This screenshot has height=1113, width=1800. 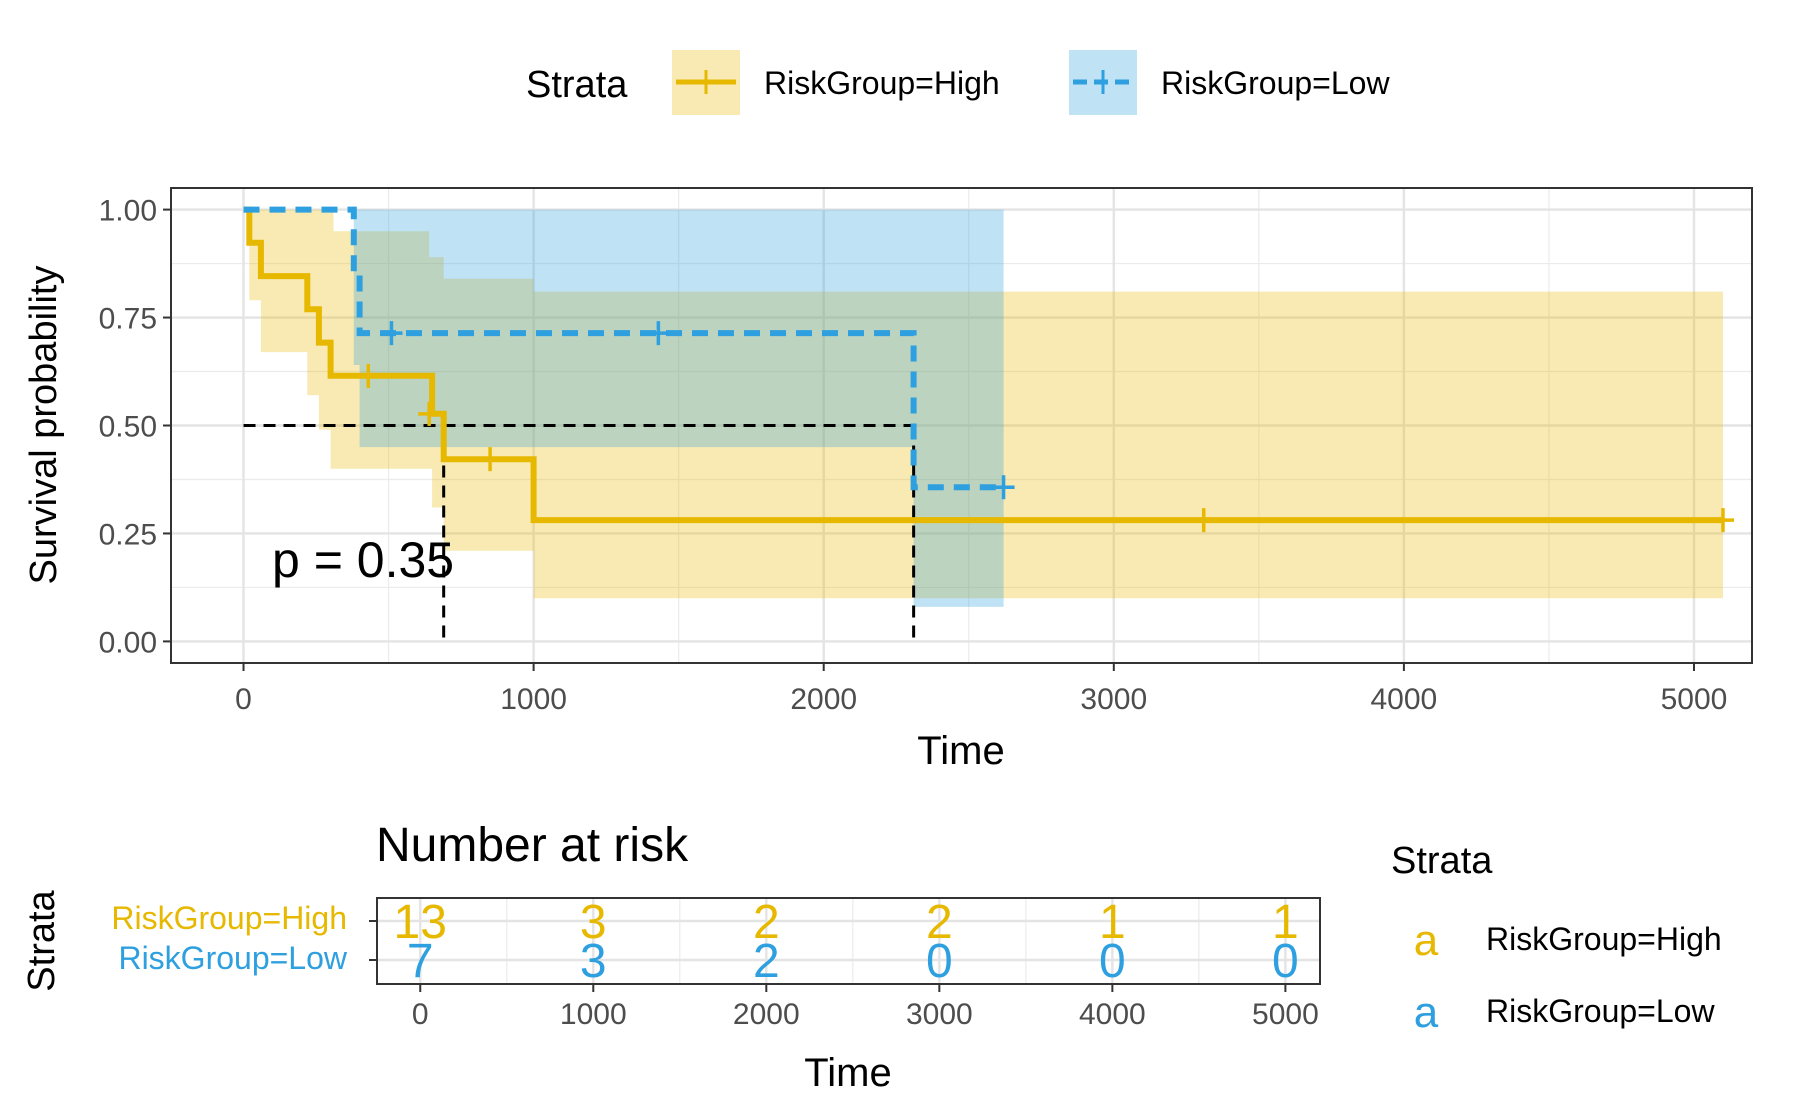 I want to click on legend-label-high: RiskGroup=High, so click(x=882, y=83).